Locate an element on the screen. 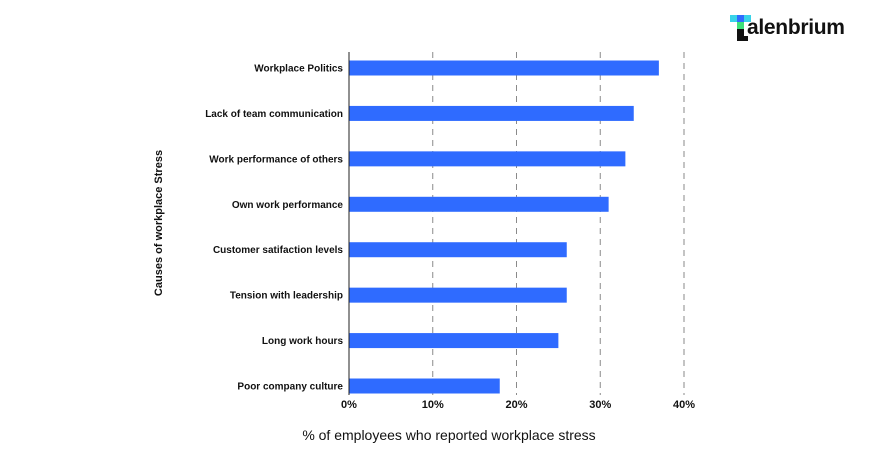 Image resolution: width=873 pixels, height=462 pixels. y-axis-title: Causes of workplace Stress is located at coordinates (159, 223).